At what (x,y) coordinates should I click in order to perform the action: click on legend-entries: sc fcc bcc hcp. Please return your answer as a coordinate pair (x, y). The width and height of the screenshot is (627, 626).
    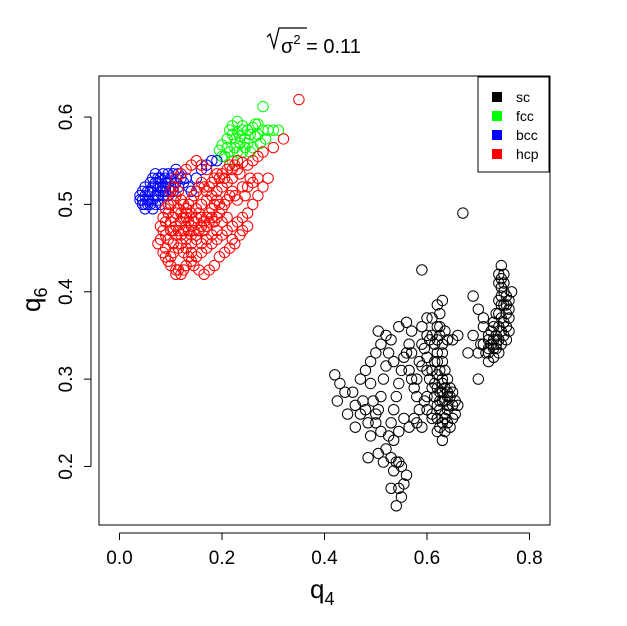
    Looking at the image, I should click on (515, 125).